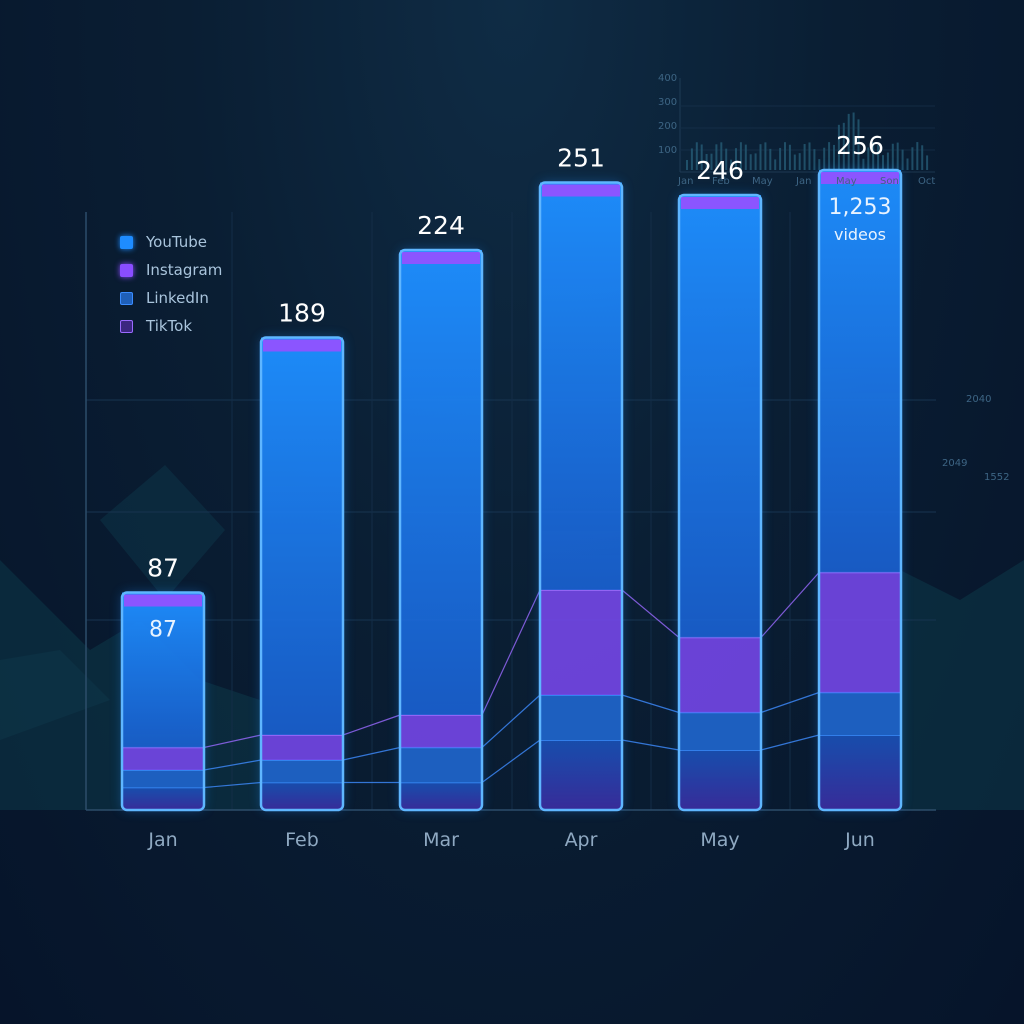  Describe the element at coordinates (163, 568) in the screenshot. I see `bar-total-label: 87` at that location.